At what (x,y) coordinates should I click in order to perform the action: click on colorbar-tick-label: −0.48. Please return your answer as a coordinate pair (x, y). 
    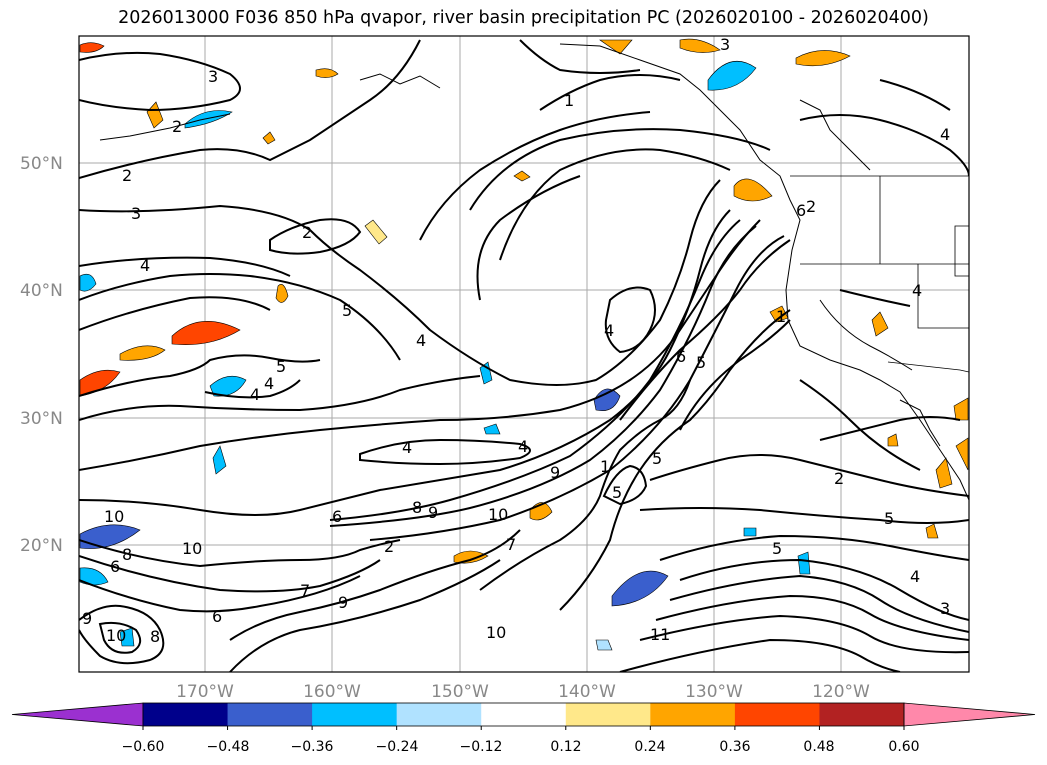
    Looking at the image, I should click on (228, 747).